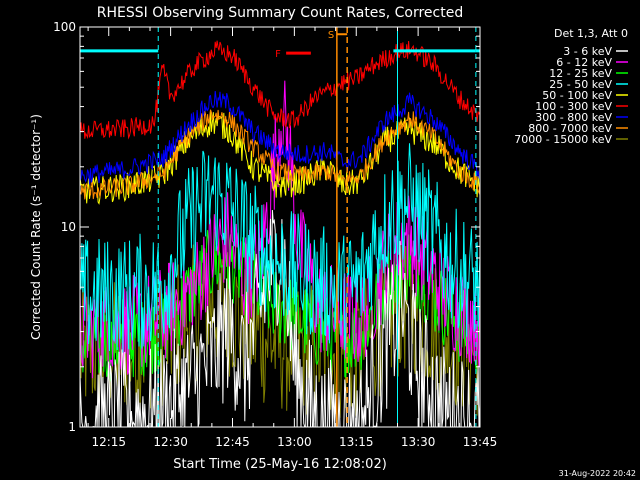 This screenshot has height=480, width=640. What do you see at coordinates (331, 35) in the screenshot?
I see `saa-label: S` at bounding box center [331, 35].